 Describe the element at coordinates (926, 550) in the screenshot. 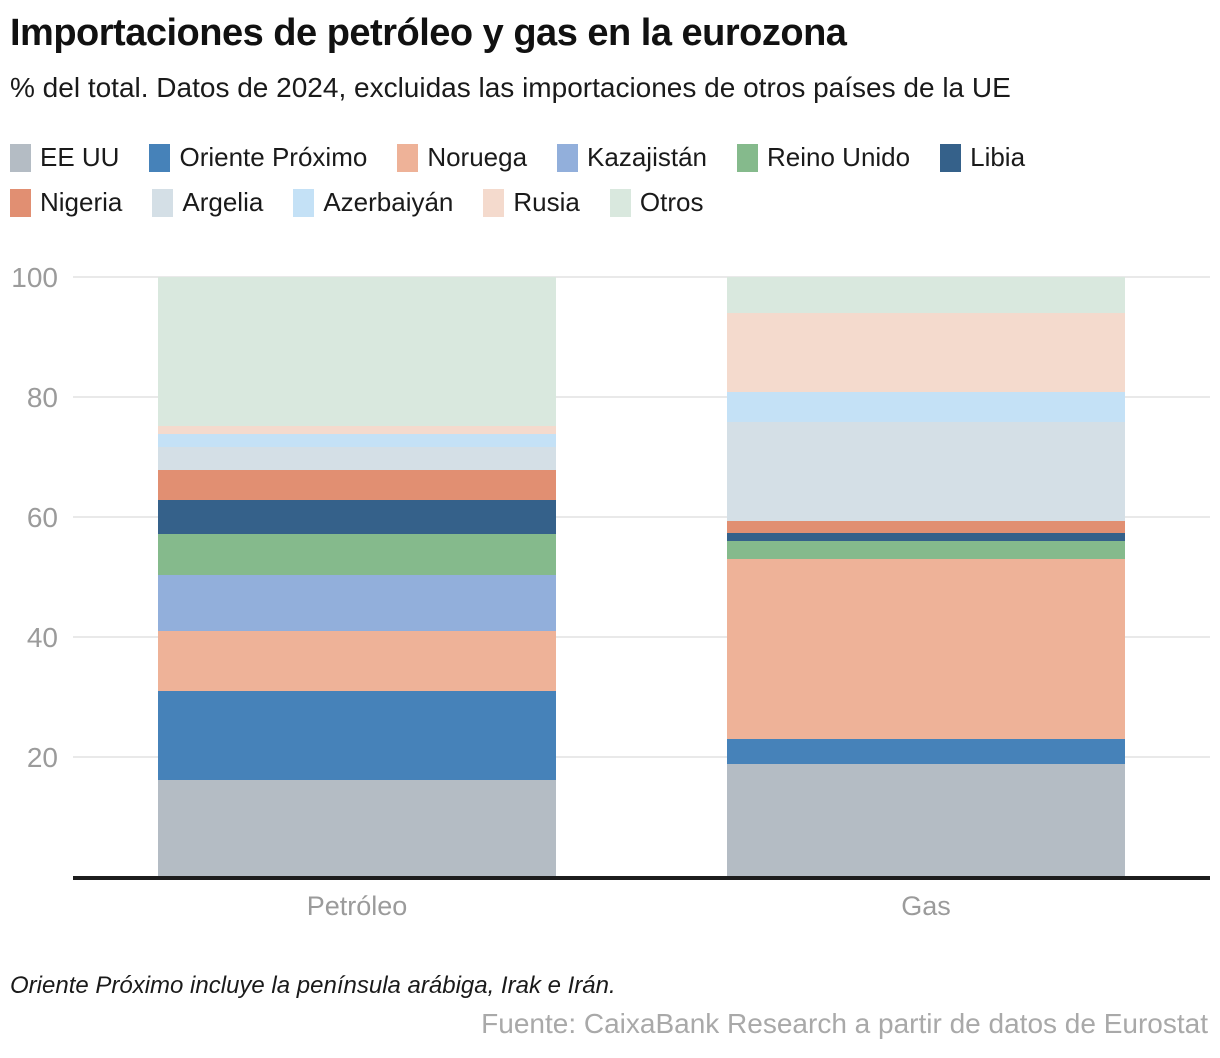

I see `bar-segment-gas-reino-unido` at that location.